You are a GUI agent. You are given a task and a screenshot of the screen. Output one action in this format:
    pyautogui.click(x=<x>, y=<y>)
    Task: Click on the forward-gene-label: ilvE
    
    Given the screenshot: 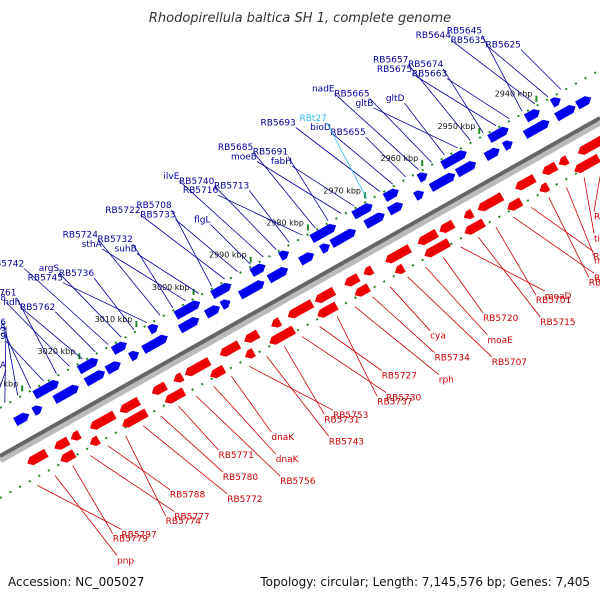 What is the action you would take?
    pyautogui.click(x=171, y=177)
    